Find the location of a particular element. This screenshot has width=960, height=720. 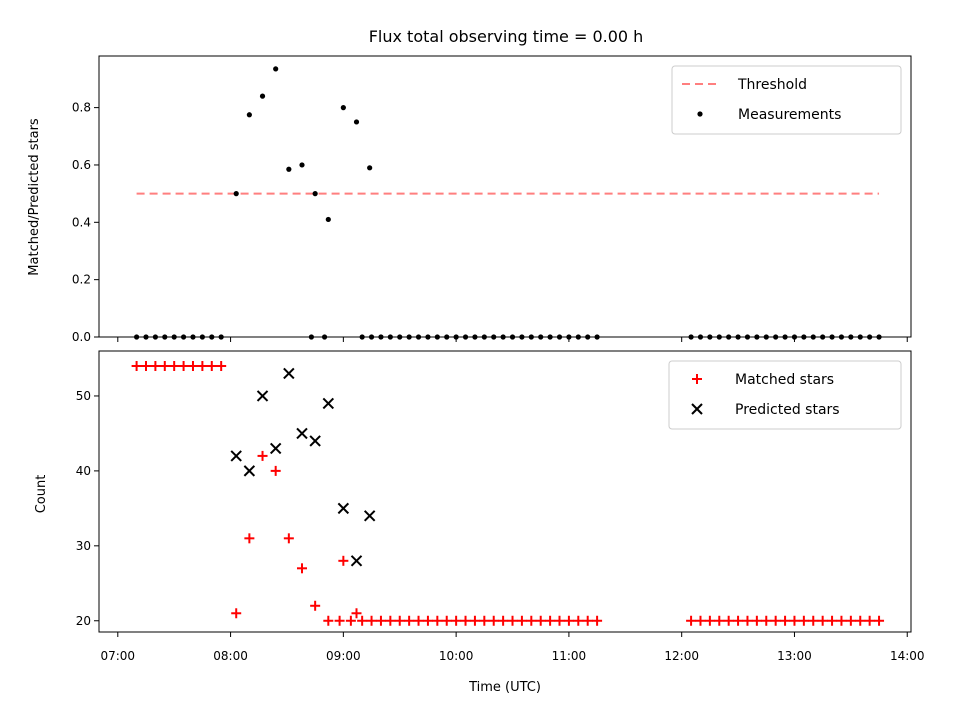

ratio-ytick-label: 0.8 is located at coordinates (81, 108).